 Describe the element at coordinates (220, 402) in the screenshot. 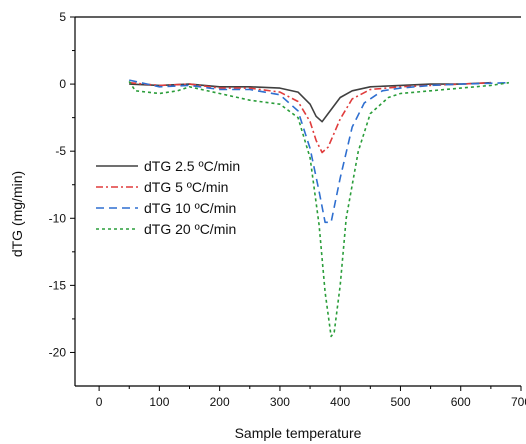

I see `x-tick-label: 200` at that location.